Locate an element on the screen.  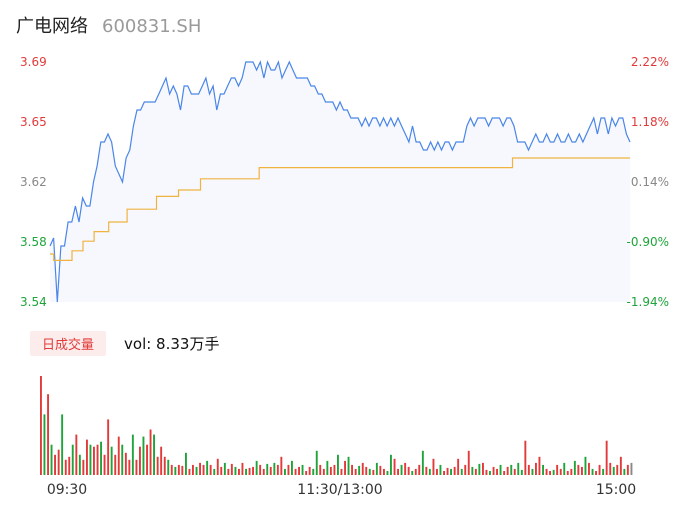
y-left-tick: 3.65 is located at coordinates (33, 122).